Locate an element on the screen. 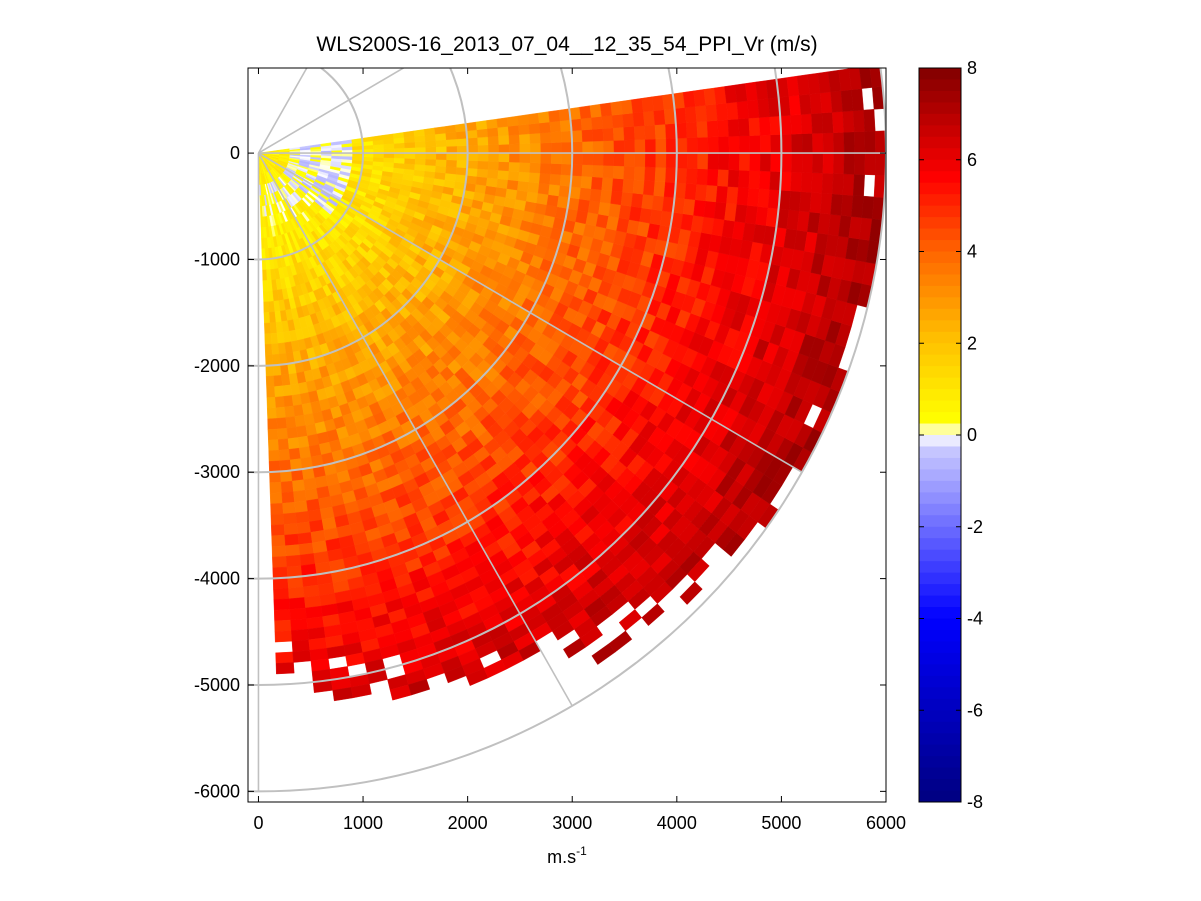 This screenshot has height=901, width=1201. y-tick-label-m3000: -3000 is located at coordinates (217, 472).